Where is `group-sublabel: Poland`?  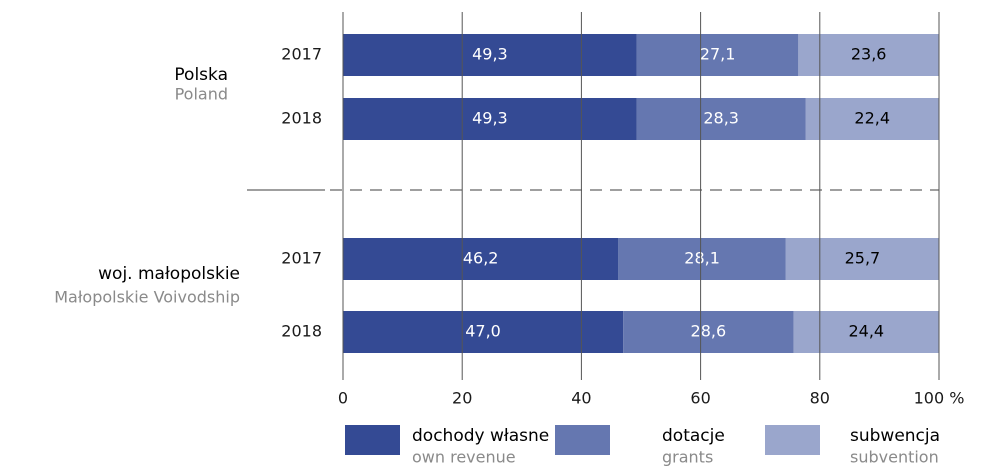 group-sublabel: Poland is located at coordinates (201, 94).